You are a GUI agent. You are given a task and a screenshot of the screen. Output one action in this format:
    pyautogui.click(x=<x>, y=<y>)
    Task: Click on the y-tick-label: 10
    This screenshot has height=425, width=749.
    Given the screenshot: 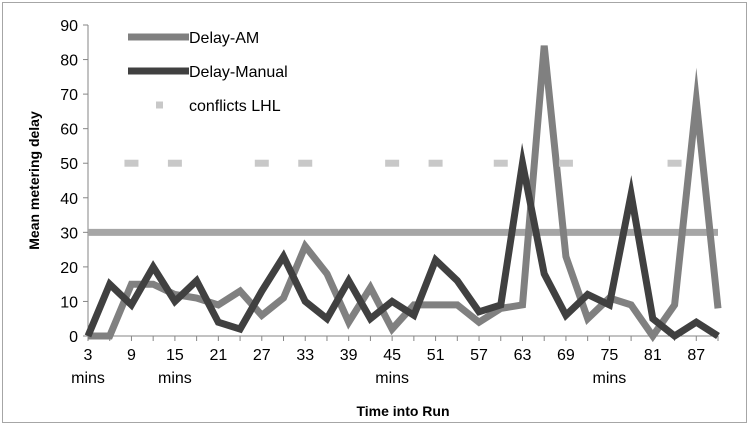 What is the action you would take?
    pyautogui.click(x=69, y=302)
    